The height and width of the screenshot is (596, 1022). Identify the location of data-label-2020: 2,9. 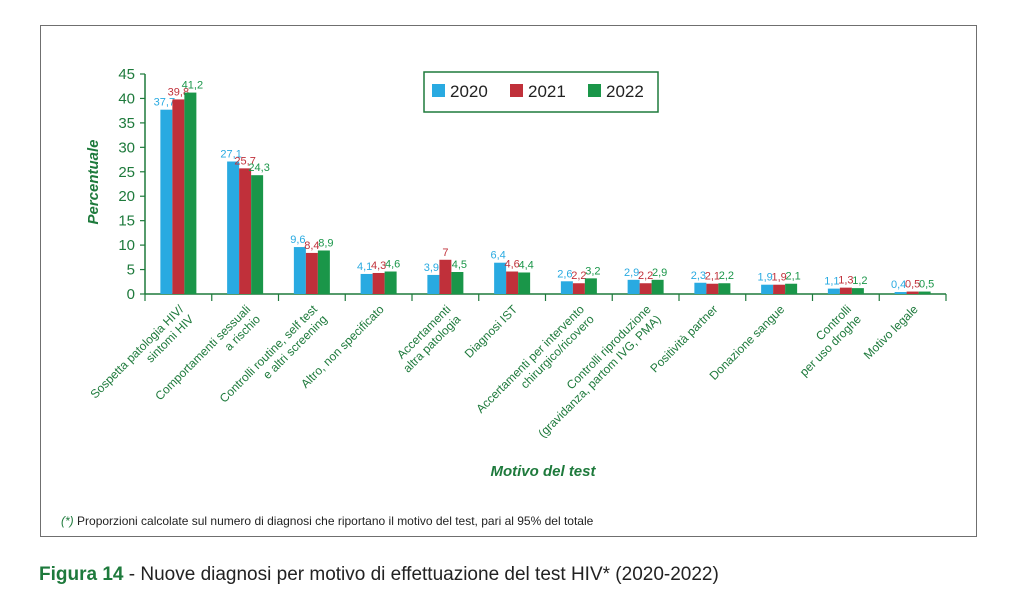
(631, 273).